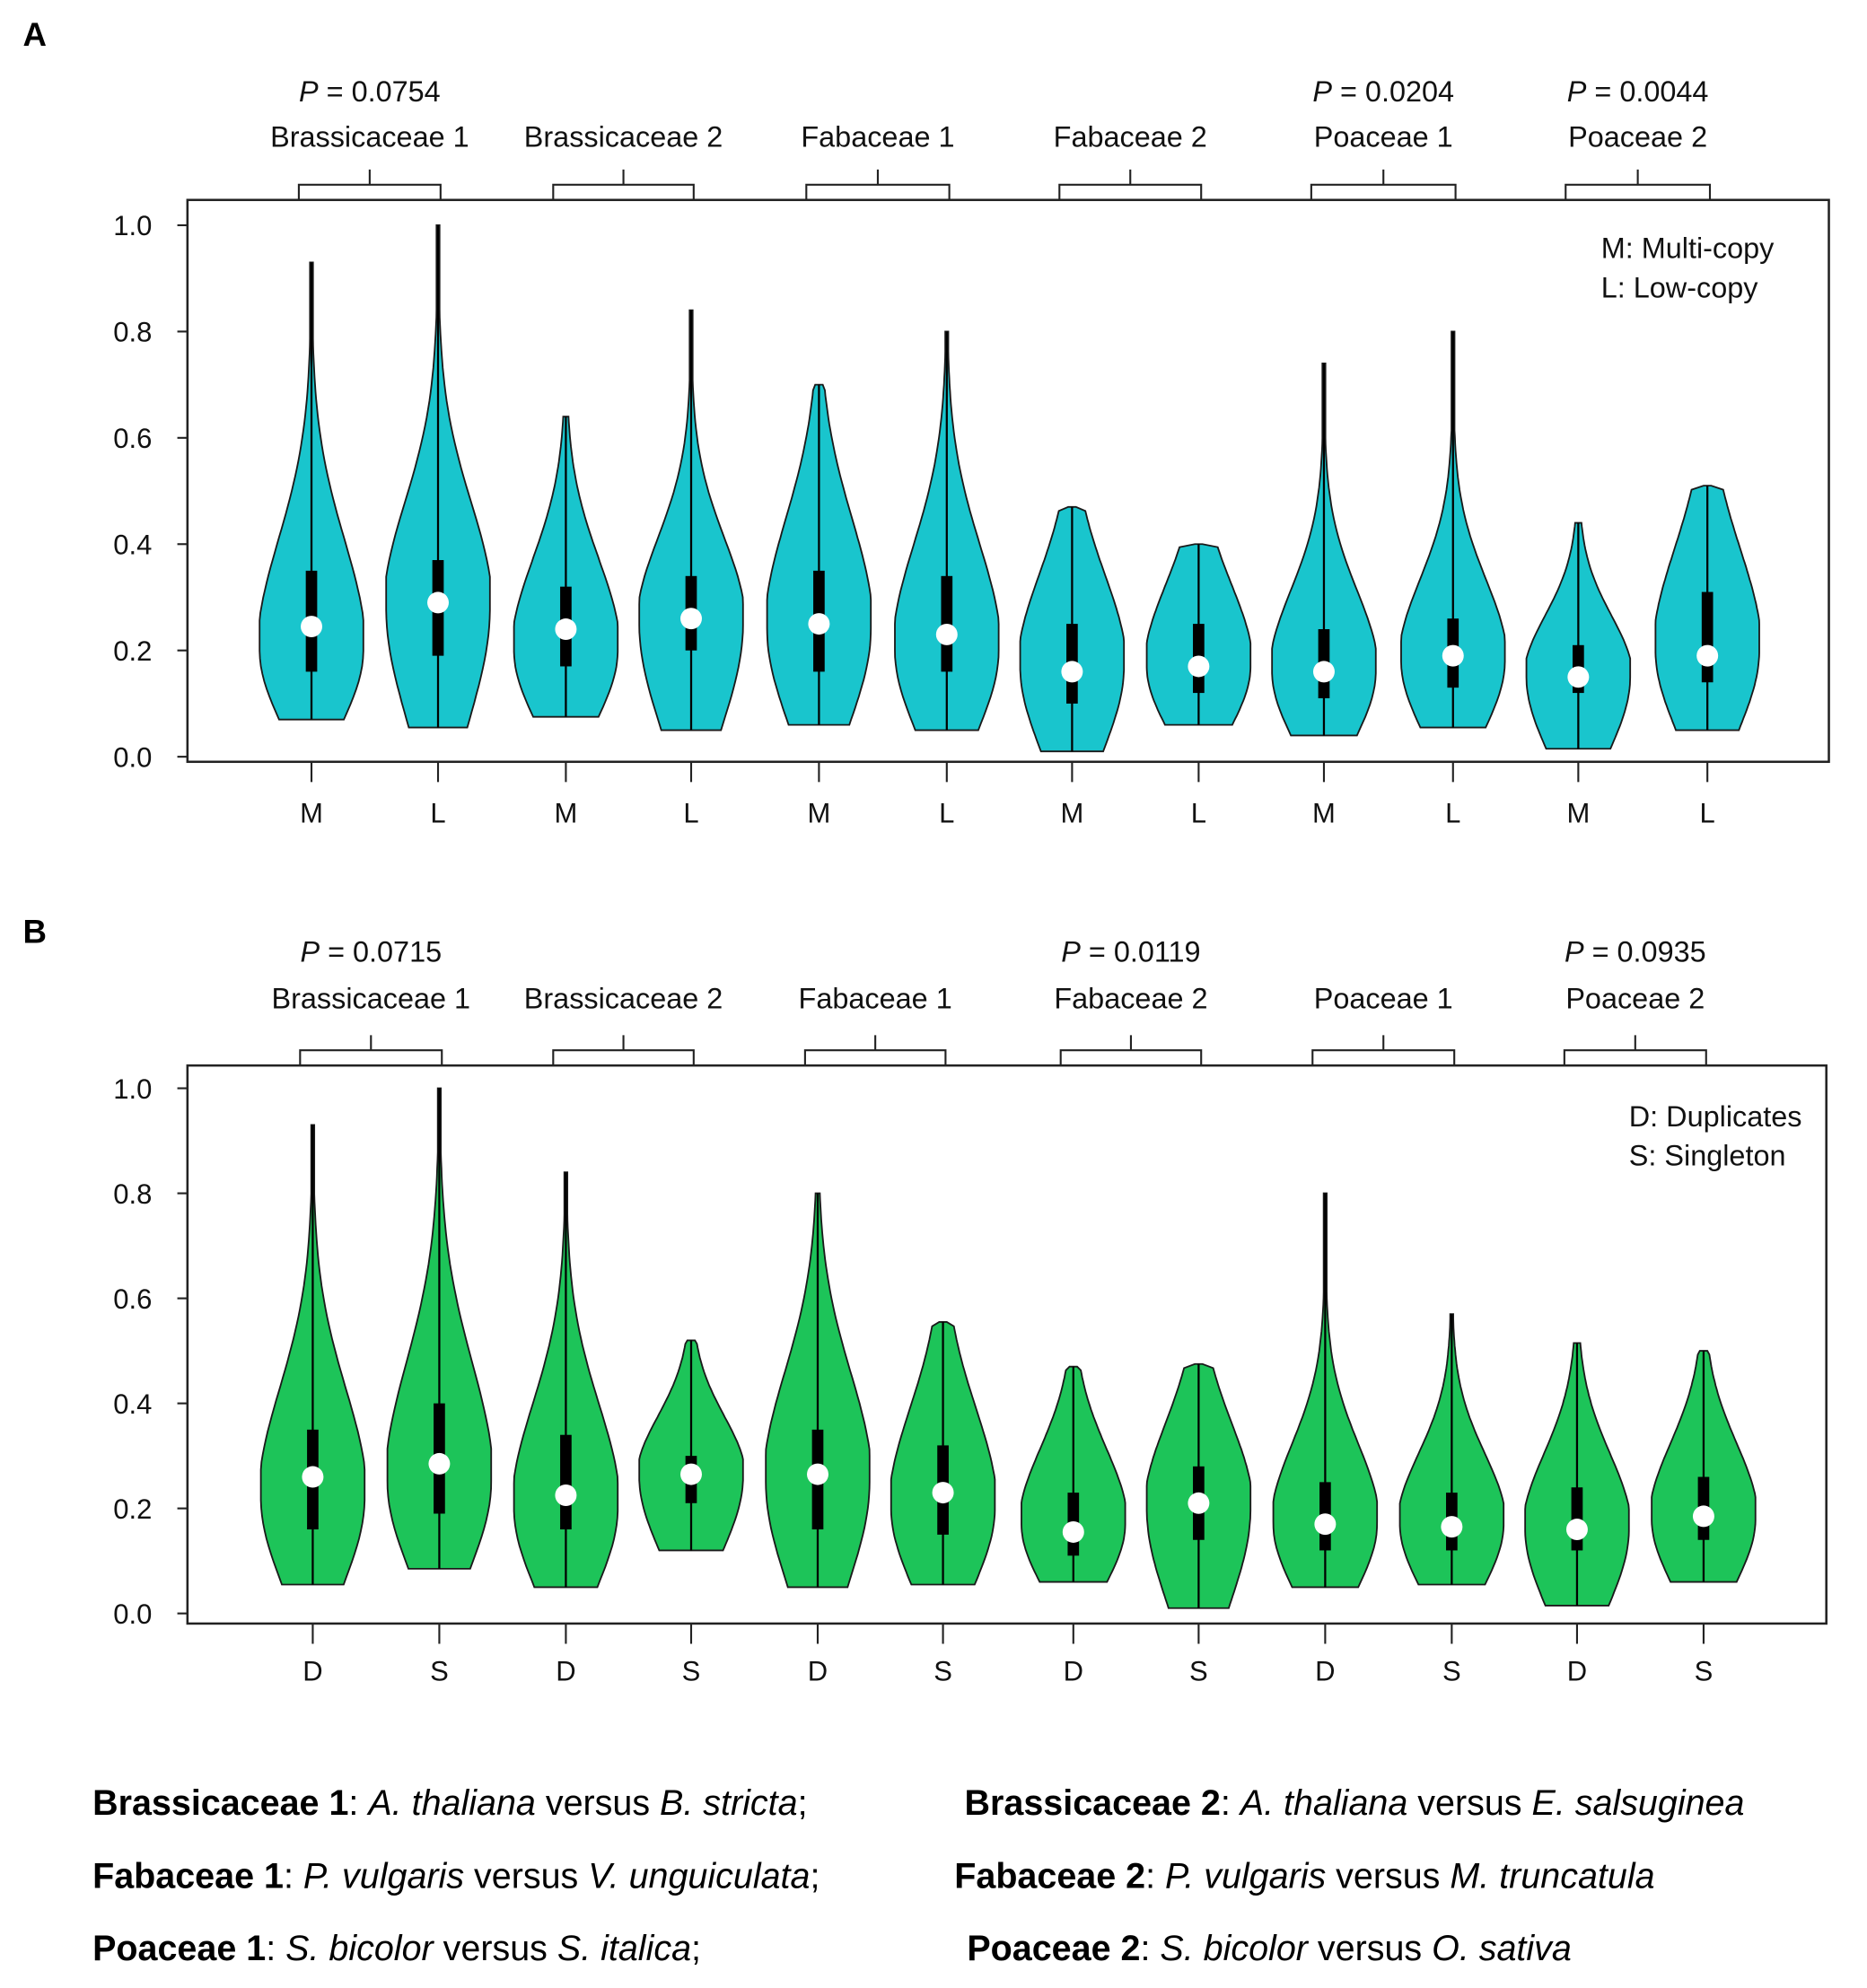 The image size is (1867, 1988). What do you see at coordinates (132, 1299) in the screenshot?
I see `y-tick-label: 0.6` at bounding box center [132, 1299].